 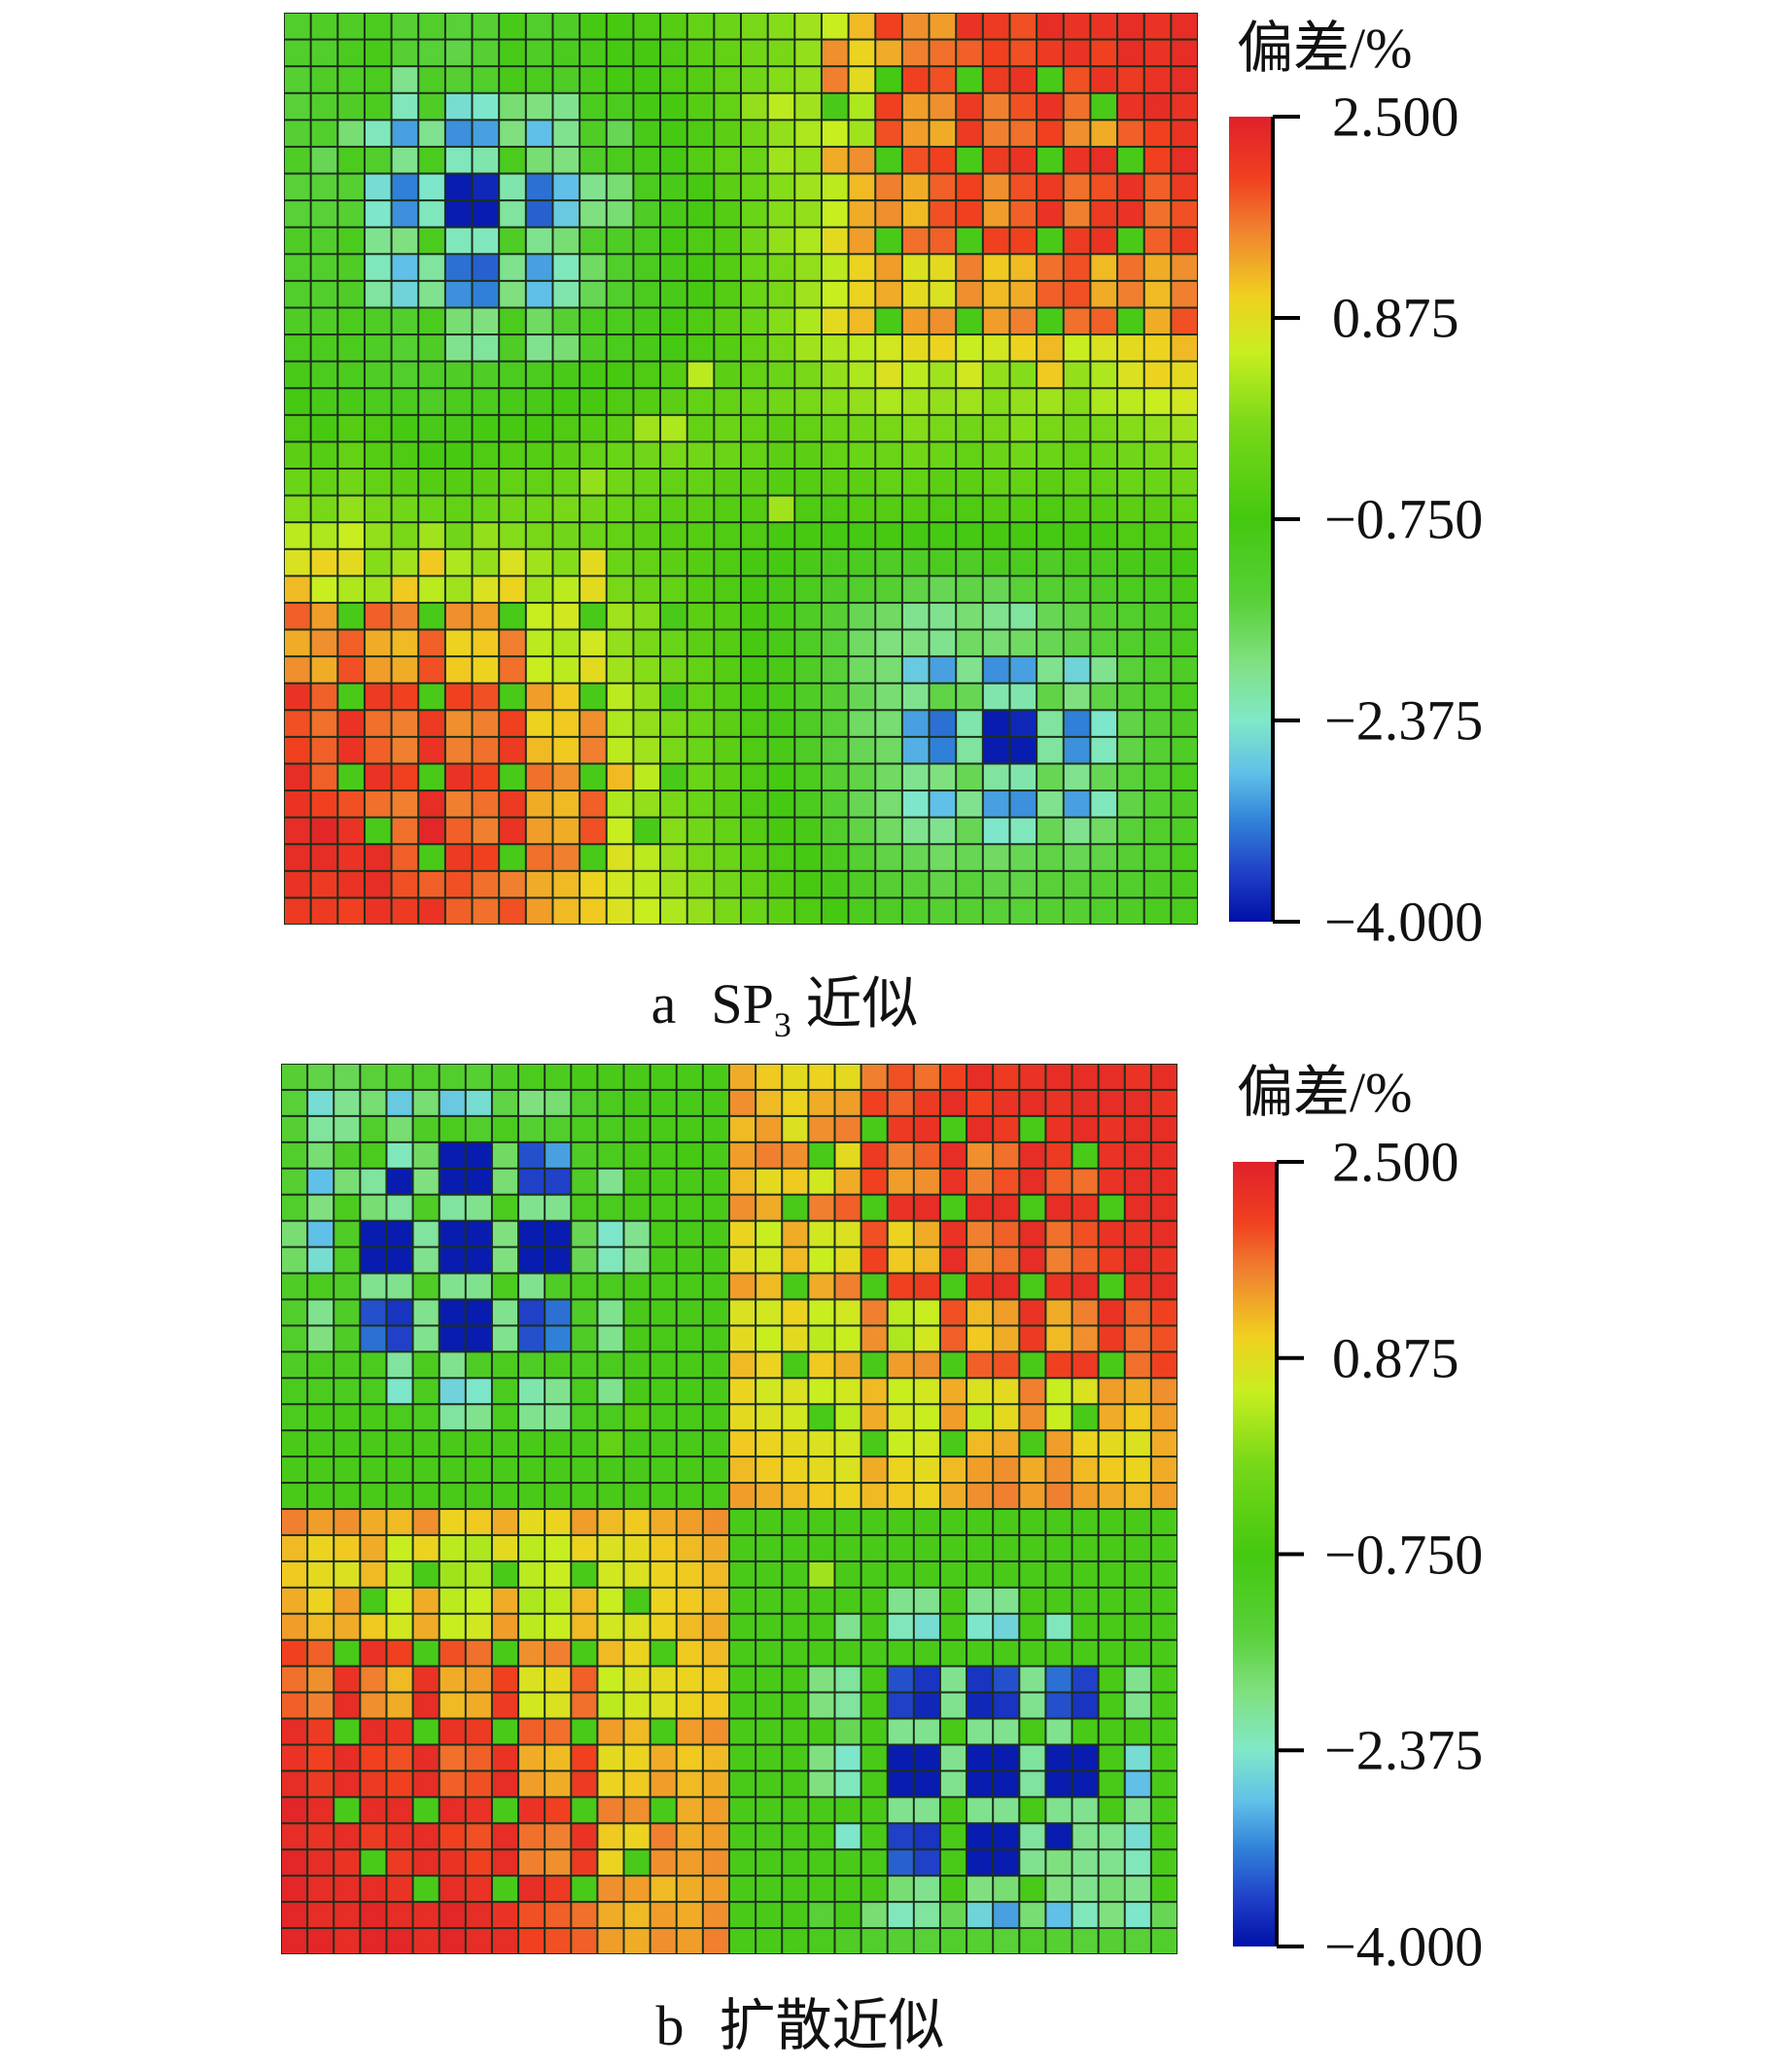 What do you see at coordinates (1404, 519) in the screenshot?
I see `colorbar-tick-label: −0.750` at bounding box center [1404, 519].